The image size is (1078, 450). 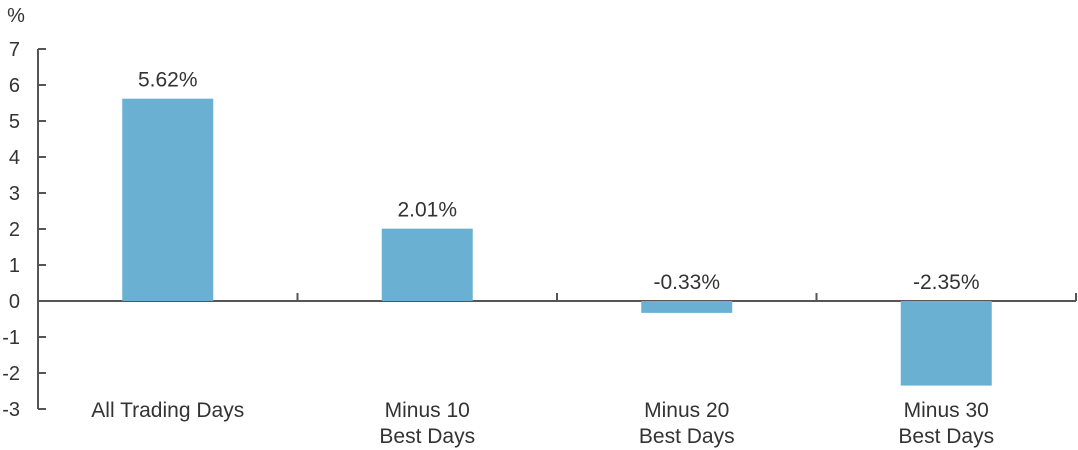 I want to click on y-tick-label: 1, so click(x=14, y=266).